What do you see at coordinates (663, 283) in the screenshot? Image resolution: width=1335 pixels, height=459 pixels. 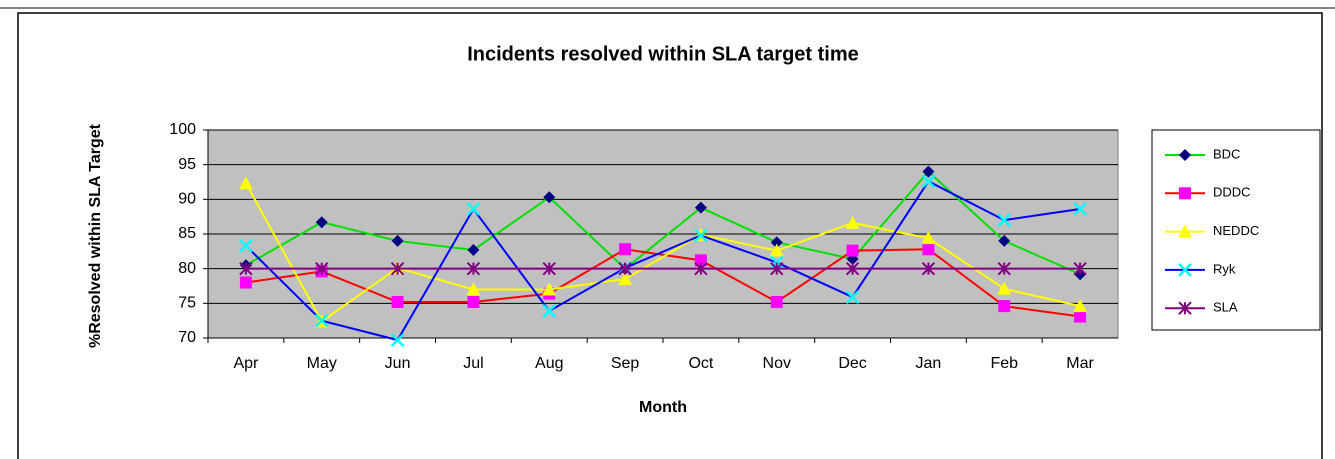 I see `series-line` at bounding box center [663, 283].